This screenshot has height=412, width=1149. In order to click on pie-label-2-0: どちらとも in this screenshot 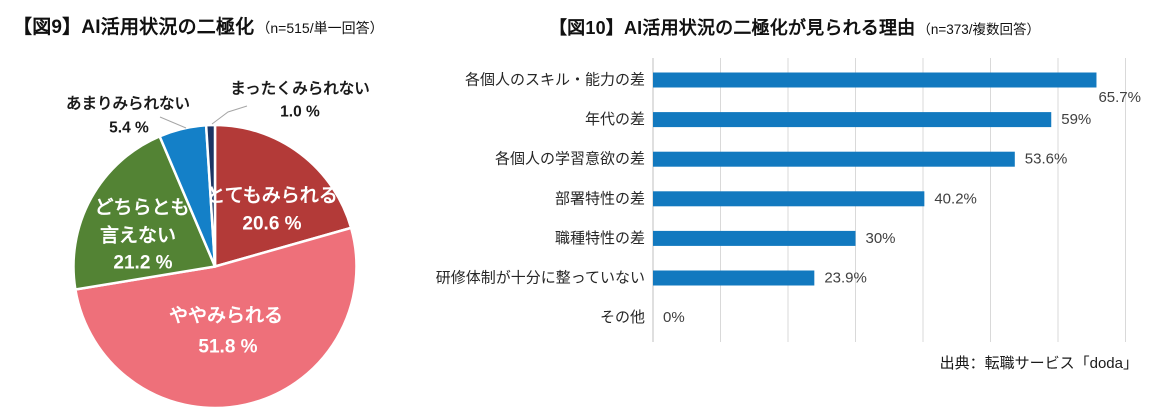, I will do `click(141, 208)`.